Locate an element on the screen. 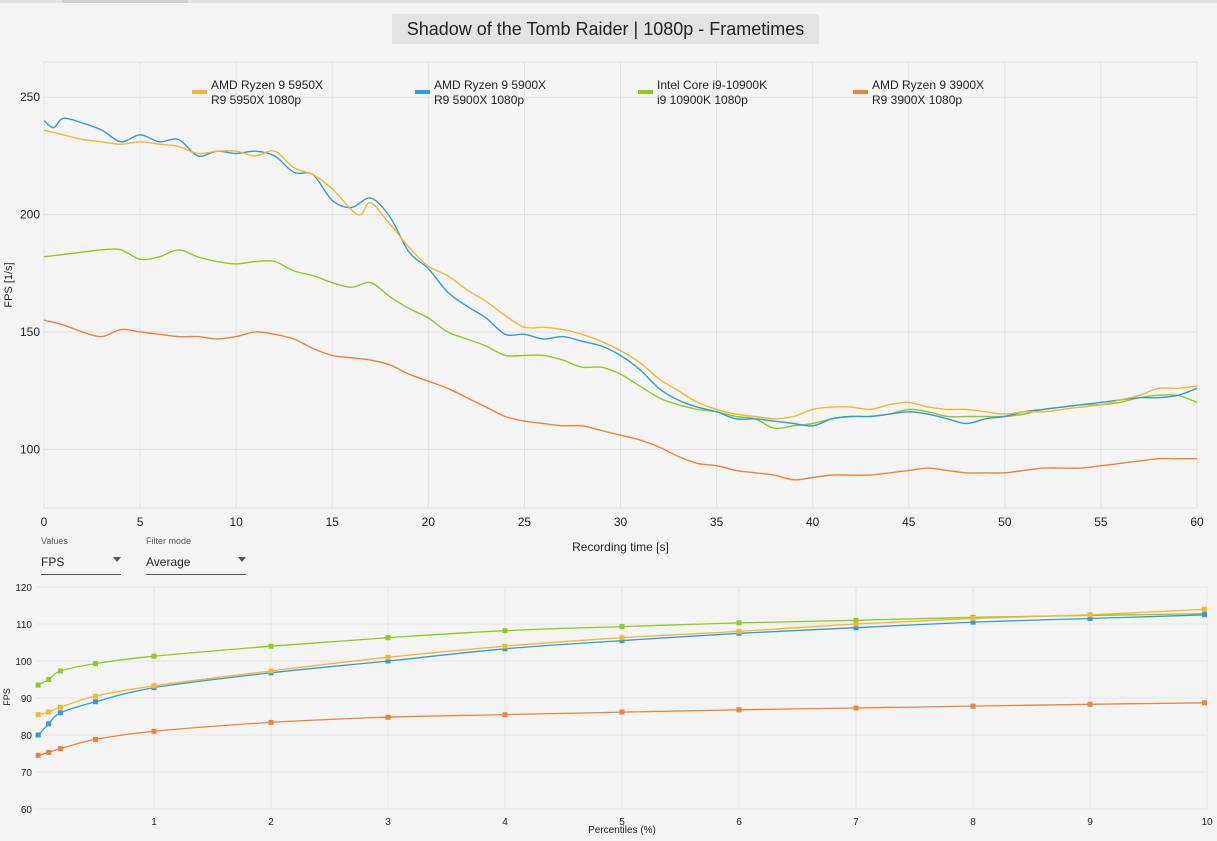 The image size is (1217, 841). x-tick-label: 55 is located at coordinates (1101, 522).